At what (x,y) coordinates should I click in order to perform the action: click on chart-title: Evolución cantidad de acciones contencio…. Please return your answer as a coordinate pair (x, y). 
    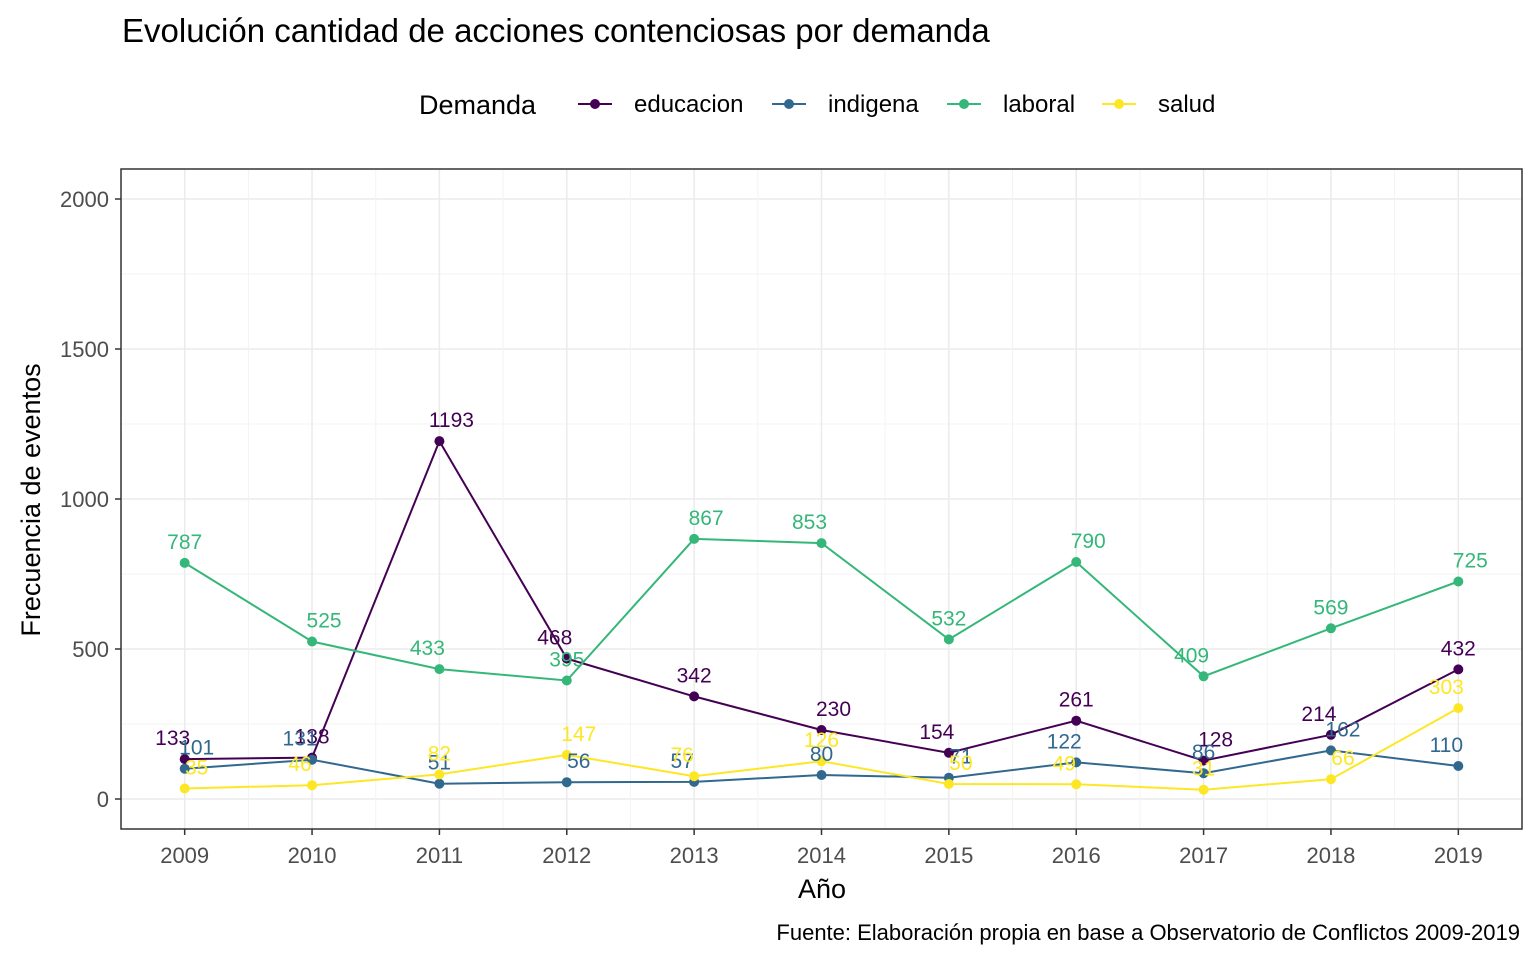
    Looking at the image, I should click on (556, 30).